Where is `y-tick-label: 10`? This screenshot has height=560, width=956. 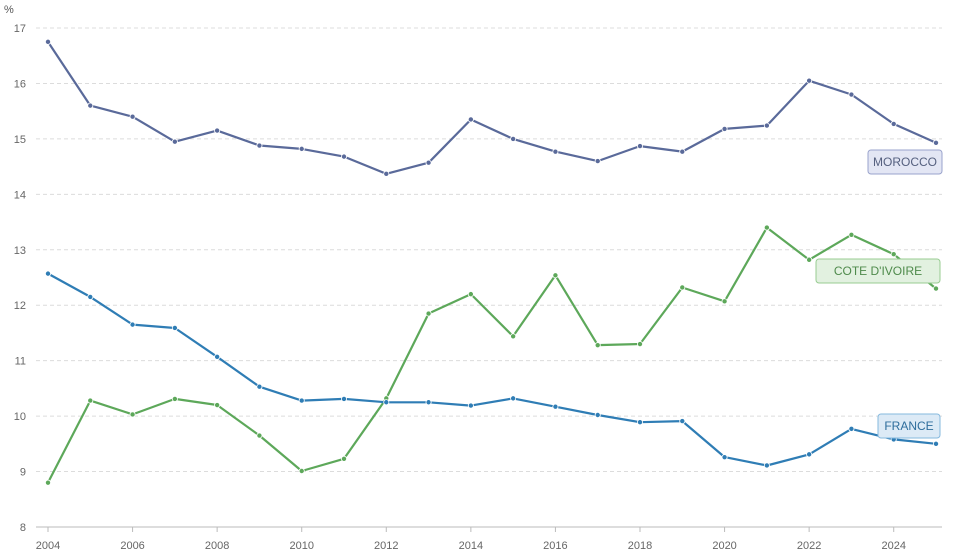 y-tick-label: 10 is located at coordinates (20, 417).